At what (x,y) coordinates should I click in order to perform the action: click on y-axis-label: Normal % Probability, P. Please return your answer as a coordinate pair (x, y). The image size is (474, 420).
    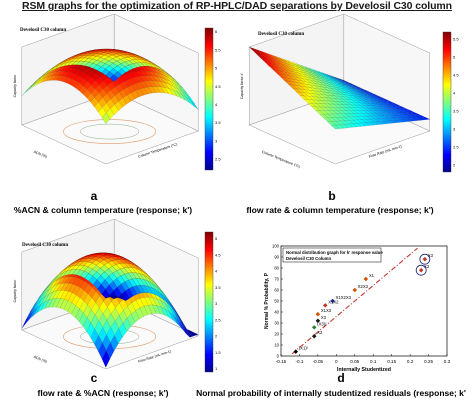
    Looking at the image, I should click on (267, 300).